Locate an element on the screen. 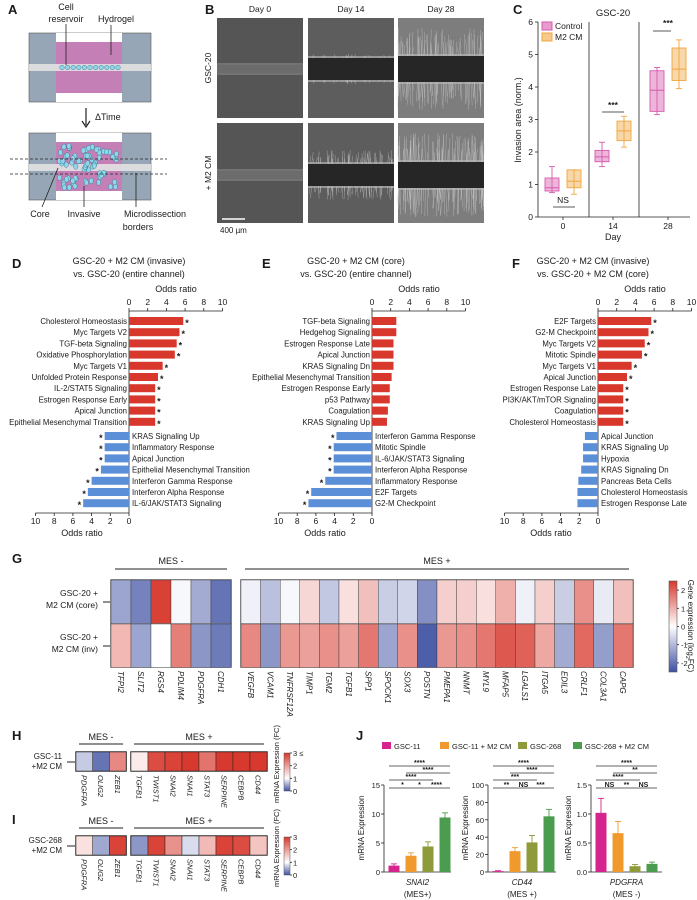  gene-label: TGFB1 is located at coordinates (348, 684).